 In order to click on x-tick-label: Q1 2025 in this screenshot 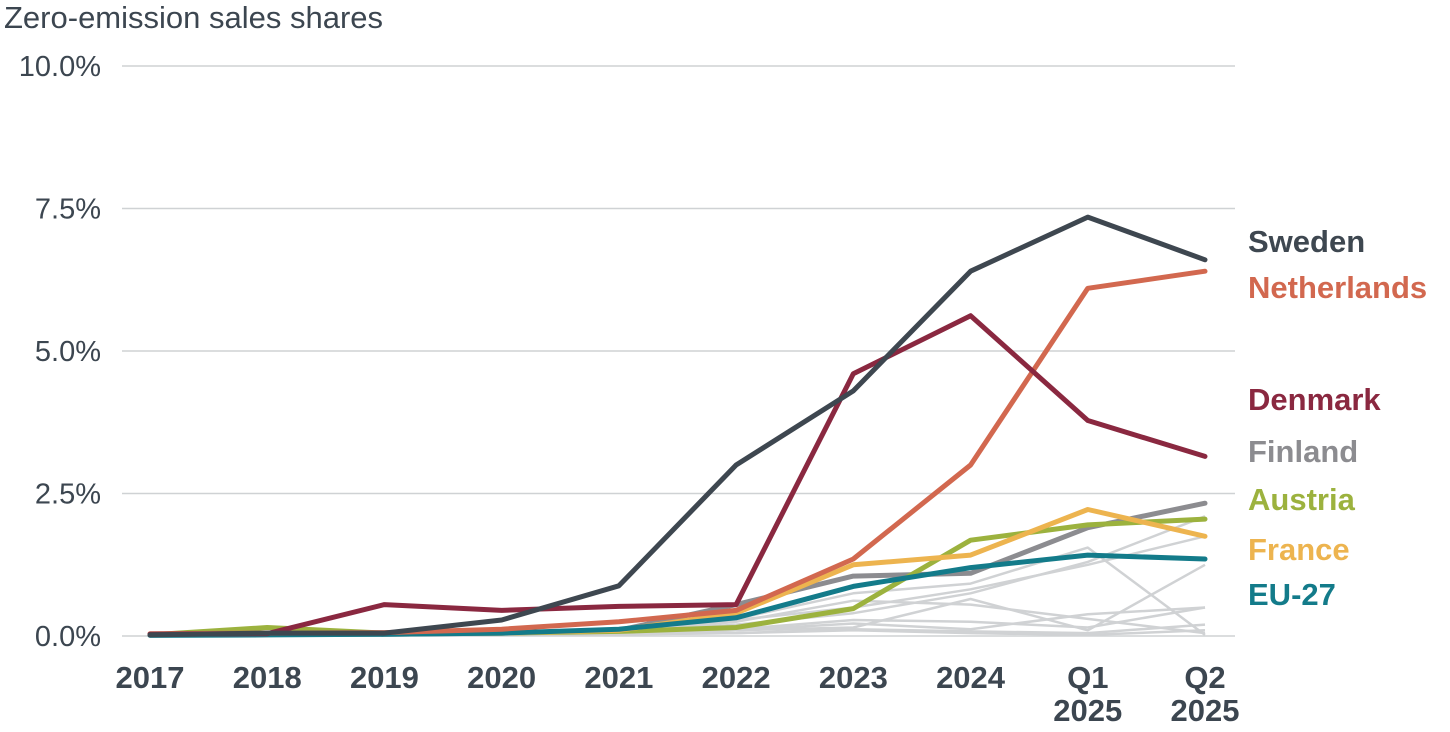, I will do `click(1087, 694)`.